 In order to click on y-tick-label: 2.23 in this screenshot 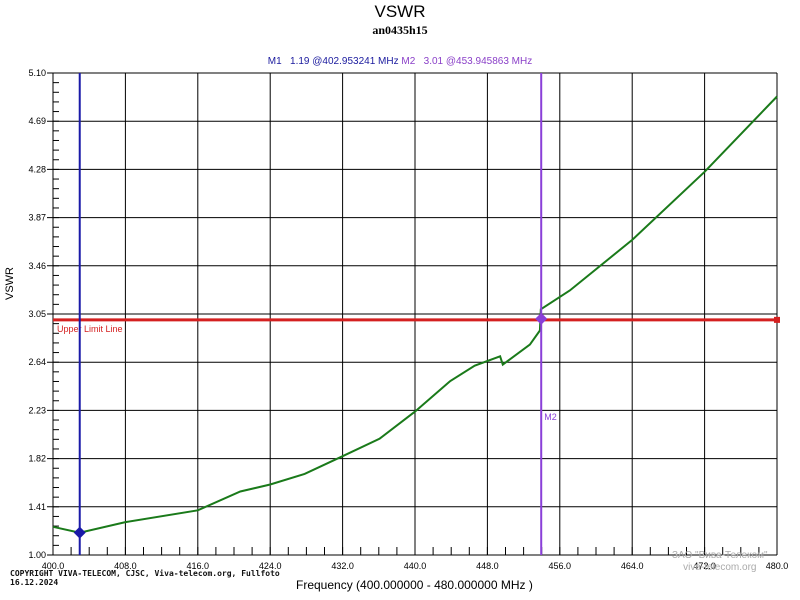, I will do `click(37, 410)`.